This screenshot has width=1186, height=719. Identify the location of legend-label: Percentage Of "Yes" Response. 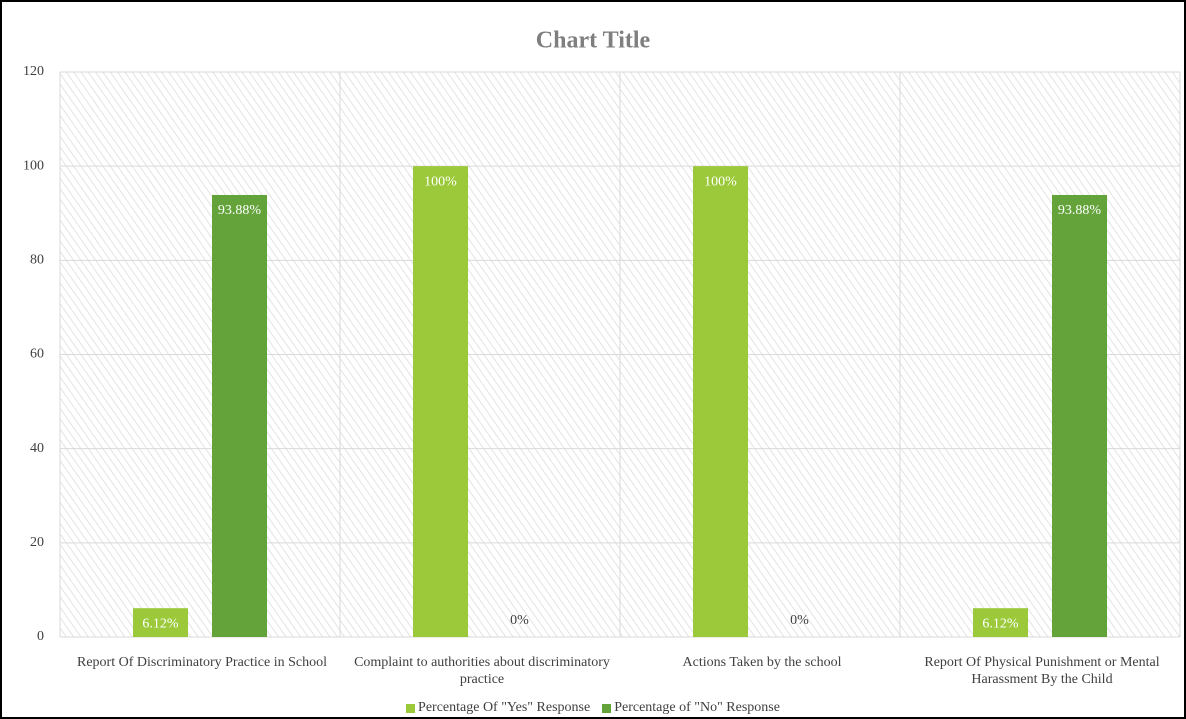
(504, 707).